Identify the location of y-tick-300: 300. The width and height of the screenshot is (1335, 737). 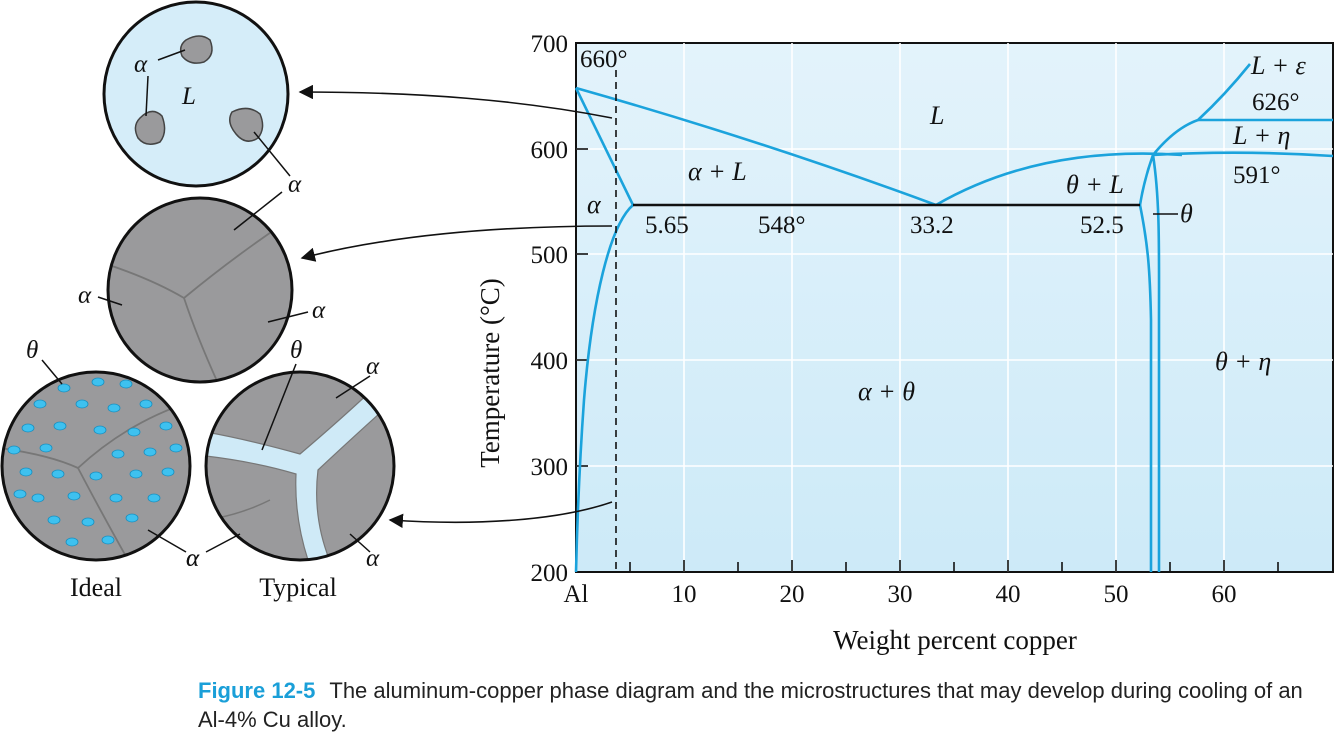
(550, 467).